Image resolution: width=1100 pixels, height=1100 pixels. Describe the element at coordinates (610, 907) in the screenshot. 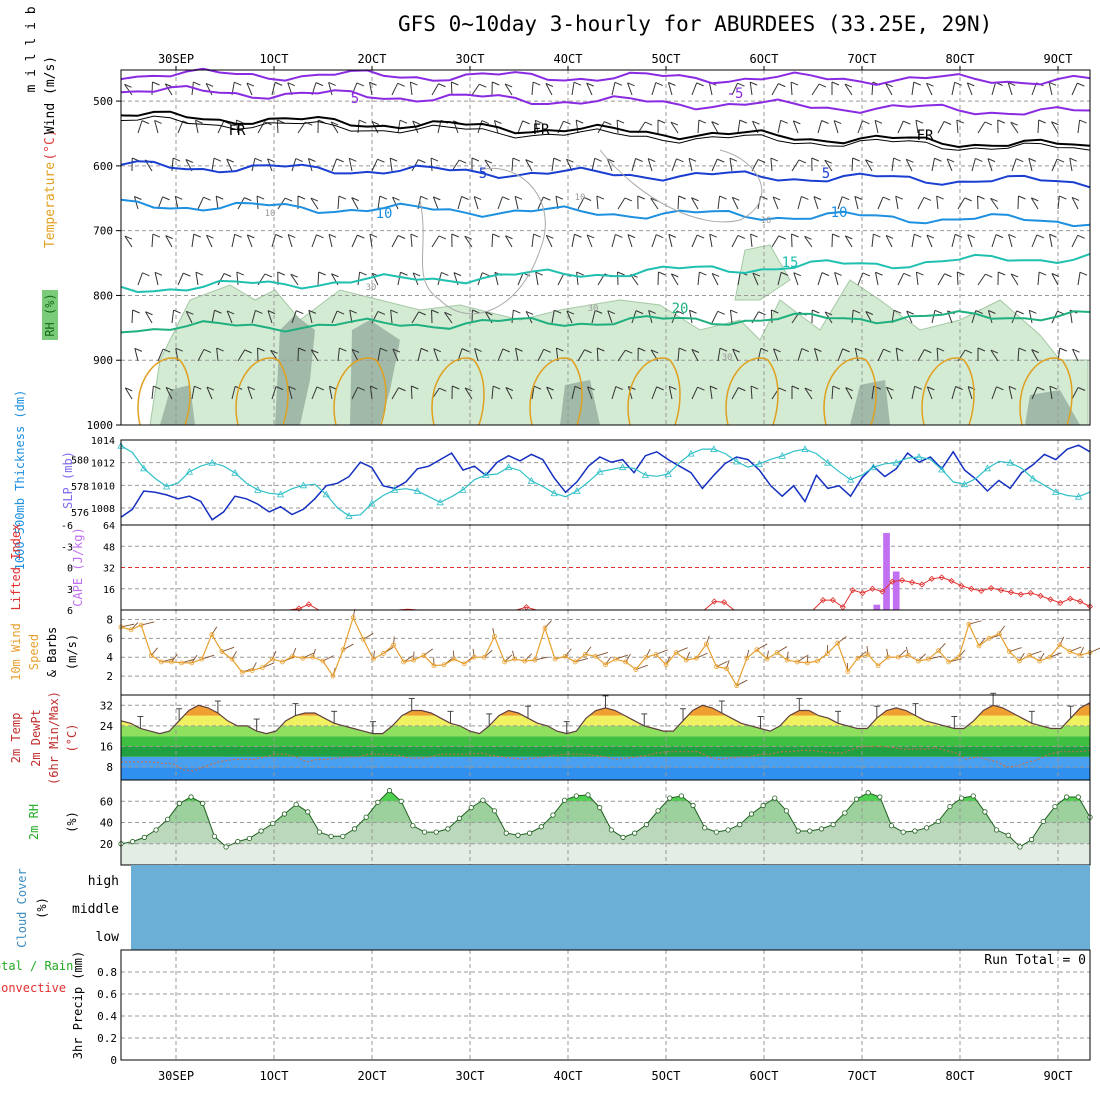

I see `cloud-cover-fill` at that location.